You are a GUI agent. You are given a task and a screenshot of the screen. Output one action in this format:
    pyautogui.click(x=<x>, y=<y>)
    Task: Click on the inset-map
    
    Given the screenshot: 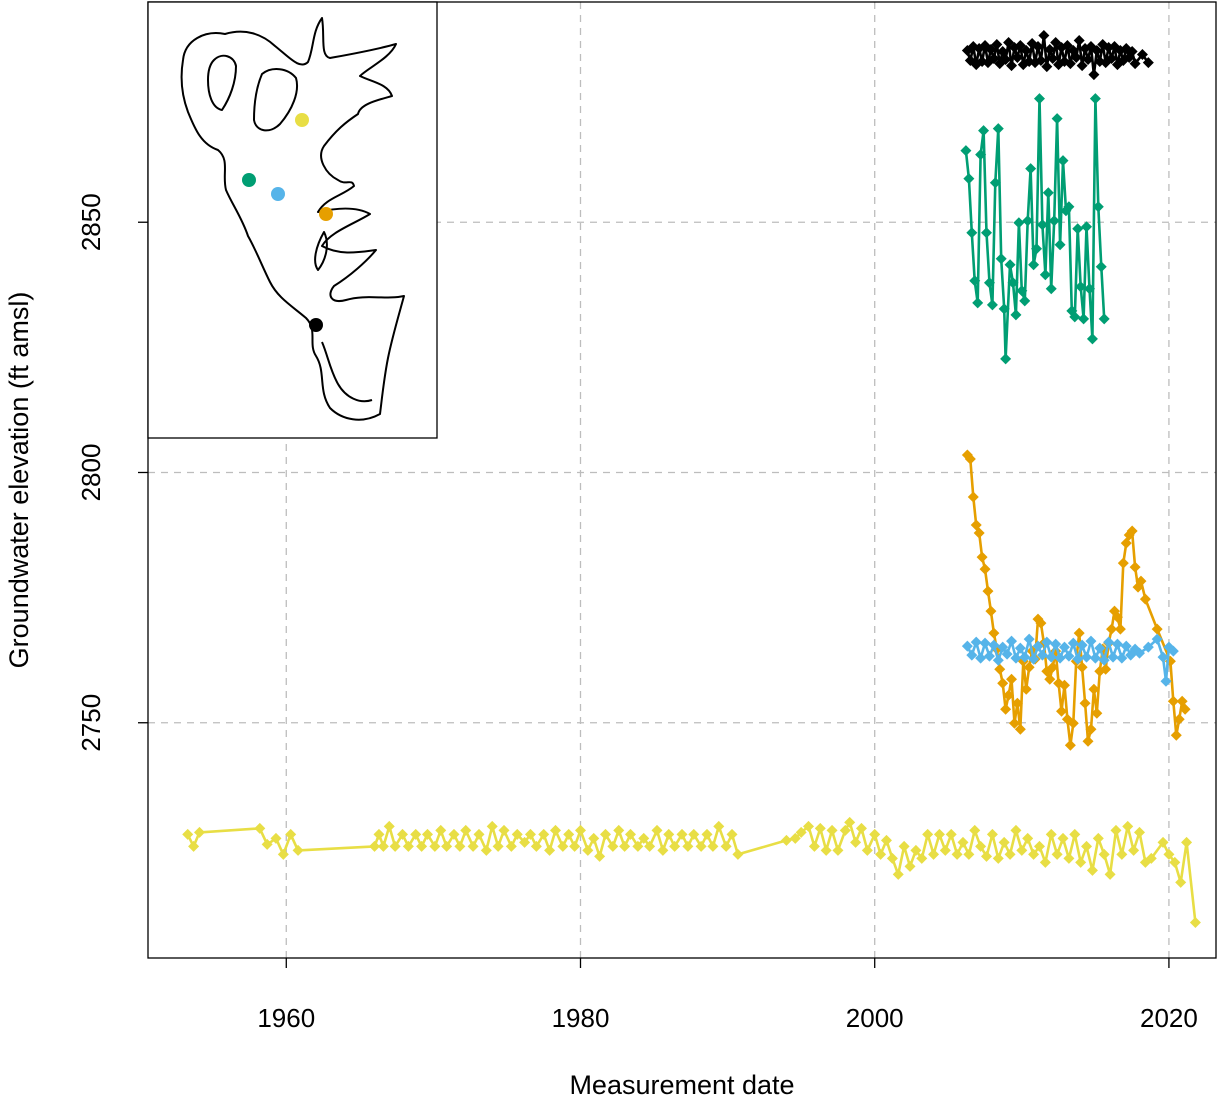 What is the action you would take?
    pyautogui.click(x=292, y=220)
    